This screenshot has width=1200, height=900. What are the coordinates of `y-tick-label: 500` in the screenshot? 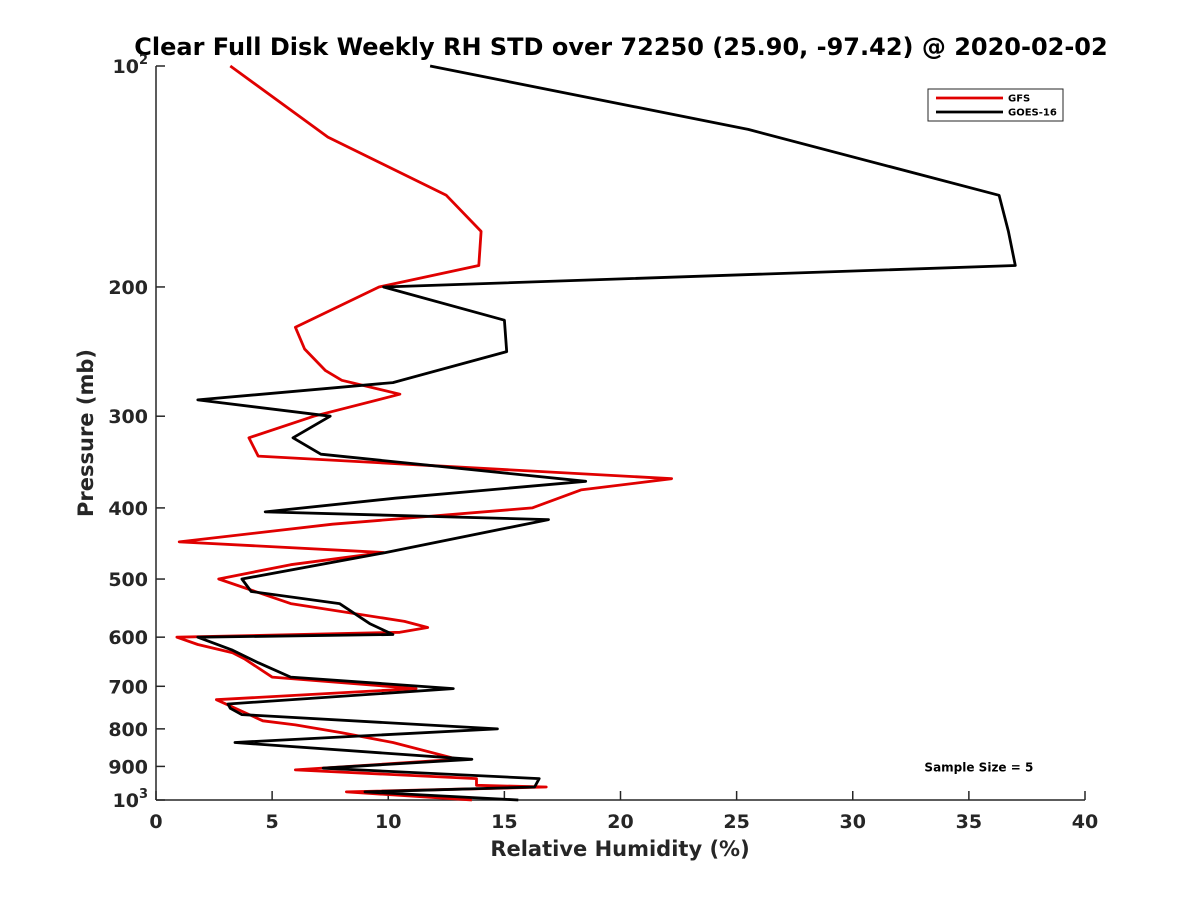 It's located at (128, 580).